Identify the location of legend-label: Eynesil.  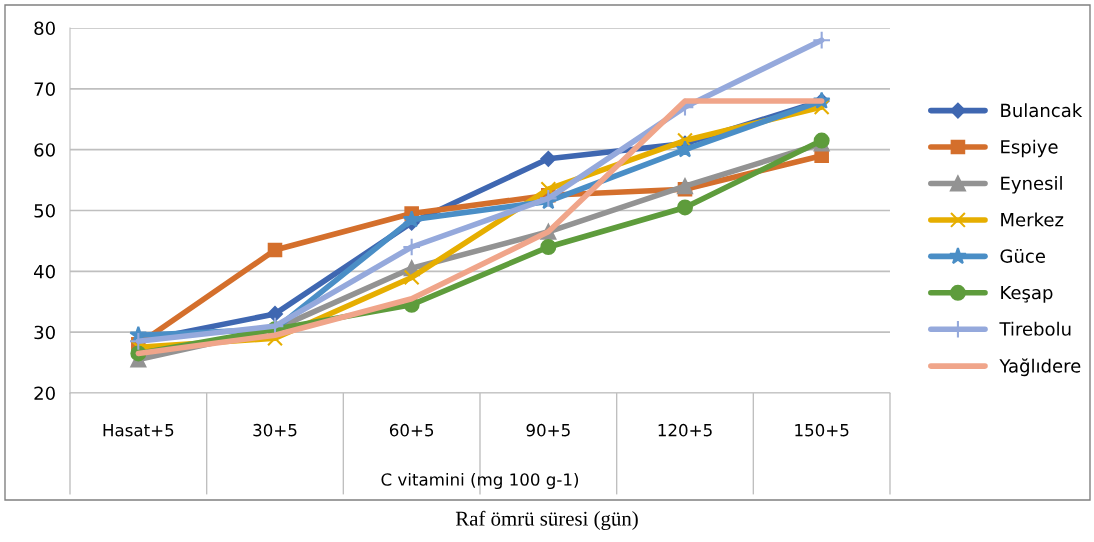
(1031, 185).